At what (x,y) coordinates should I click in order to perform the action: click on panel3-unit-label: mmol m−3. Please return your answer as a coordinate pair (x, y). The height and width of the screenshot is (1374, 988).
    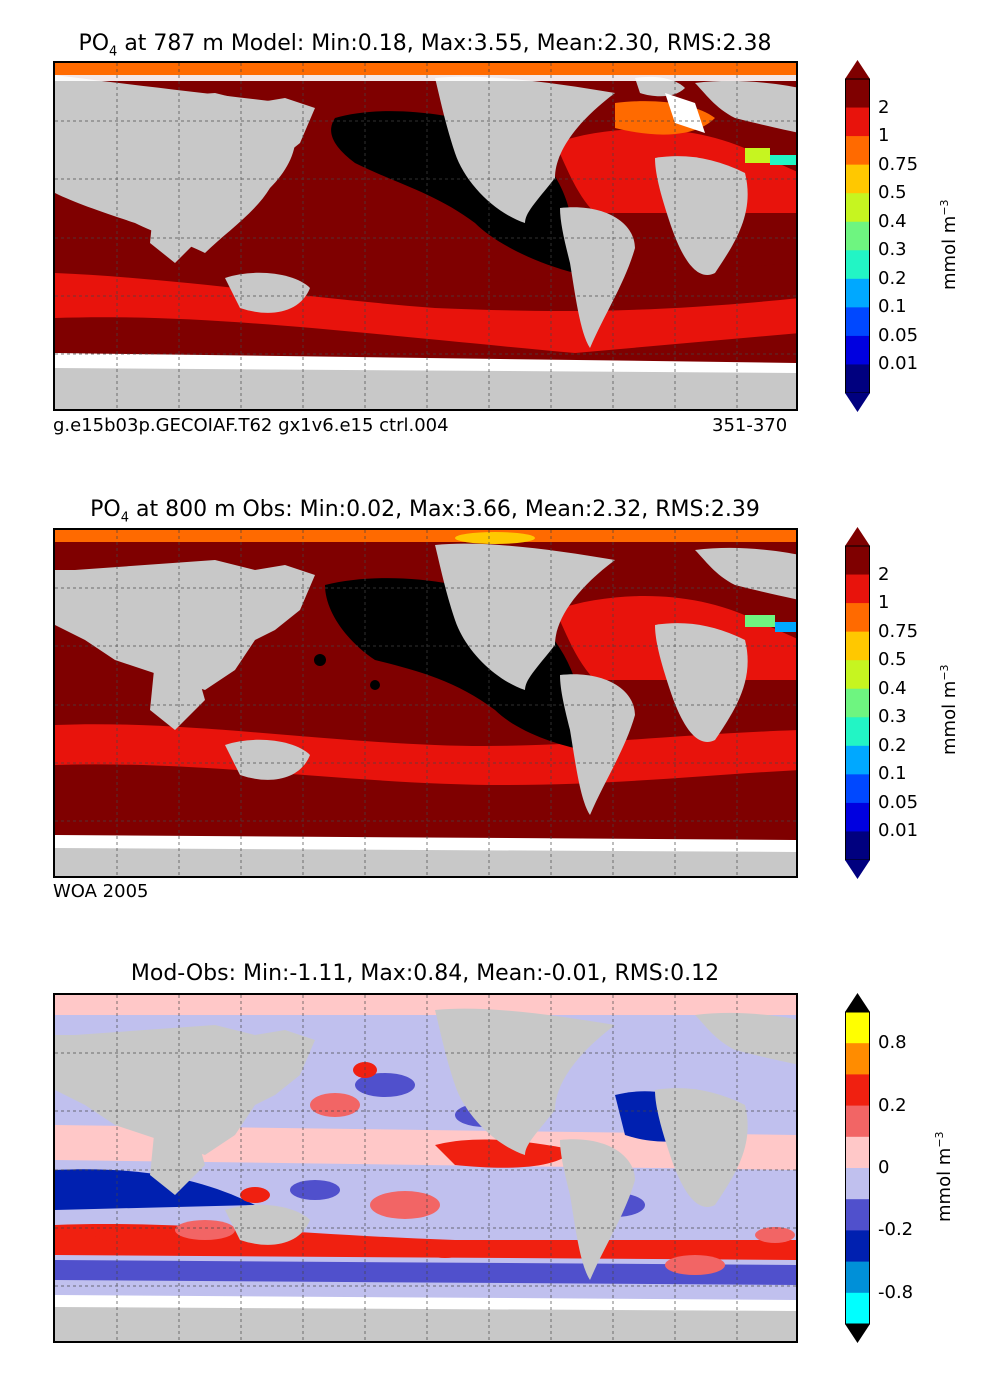
    Looking at the image, I should click on (944, 1176).